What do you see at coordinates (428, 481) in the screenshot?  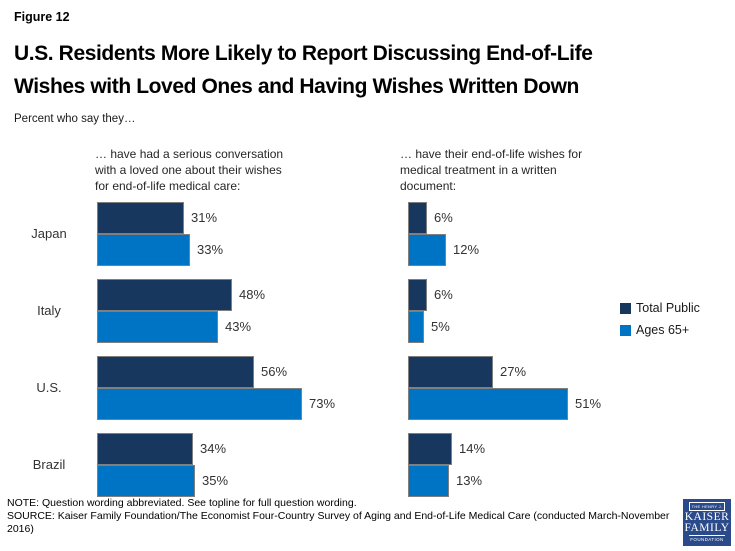 I see `bar-ages-65-brazil-panel2` at bounding box center [428, 481].